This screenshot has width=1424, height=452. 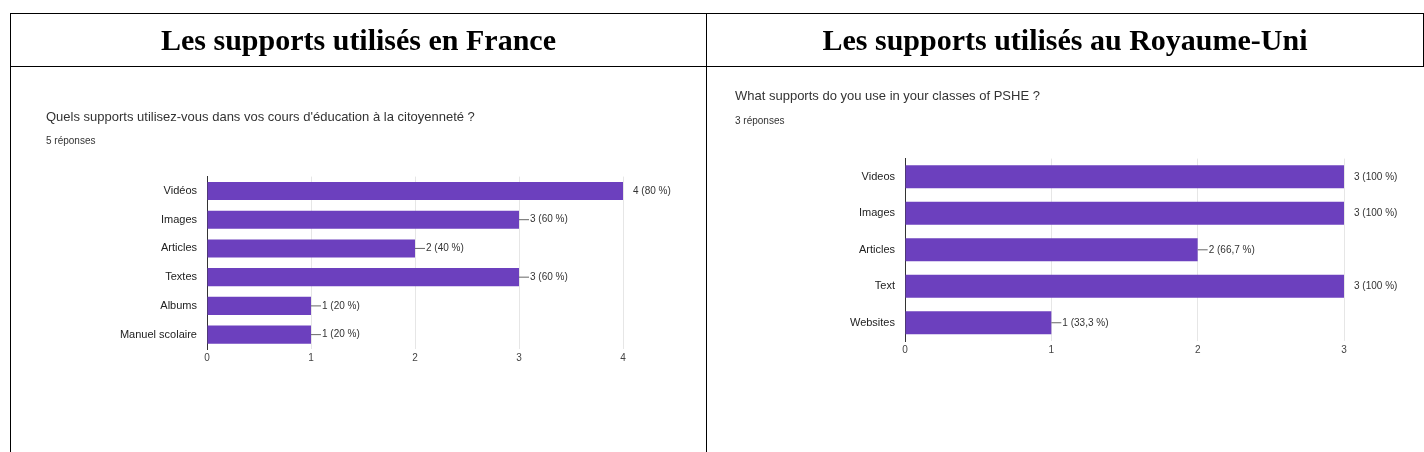 What do you see at coordinates (1065, 40) in the screenshot?
I see `chart-title: Les supports utilisés au Royaume-Uni` at bounding box center [1065, 40].